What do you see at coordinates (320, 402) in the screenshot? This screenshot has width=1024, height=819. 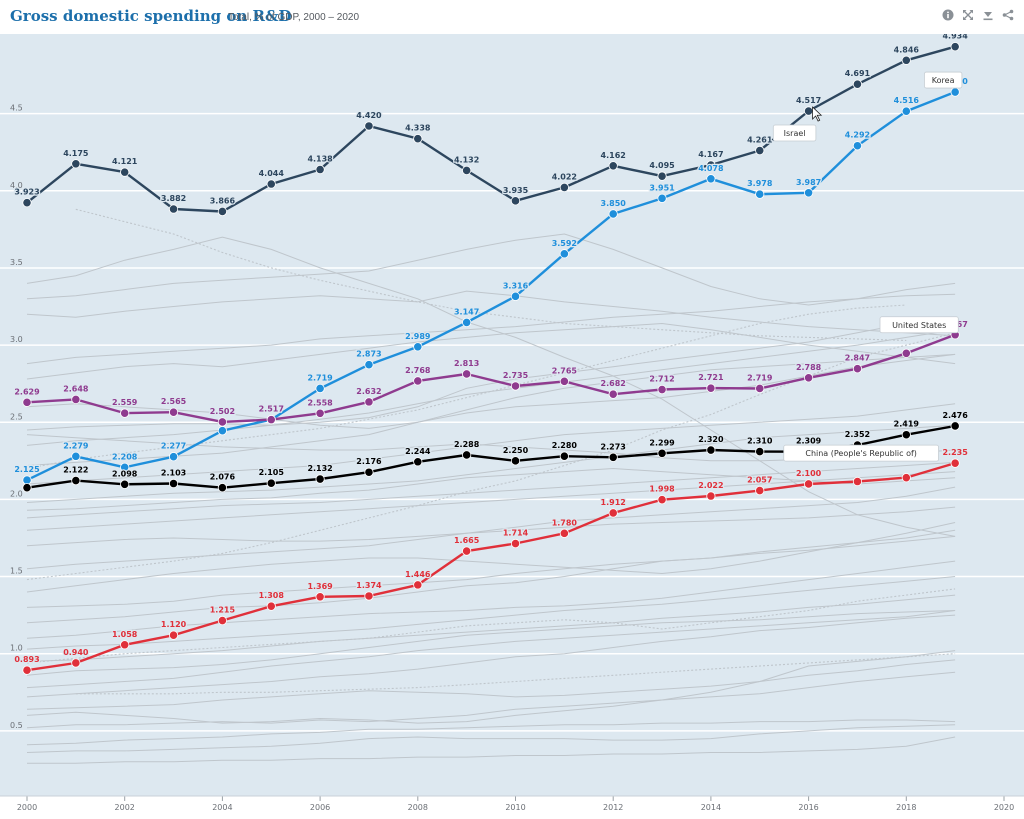 I see `united-states-data-label: 2.558` at bounding box center [320, 402].